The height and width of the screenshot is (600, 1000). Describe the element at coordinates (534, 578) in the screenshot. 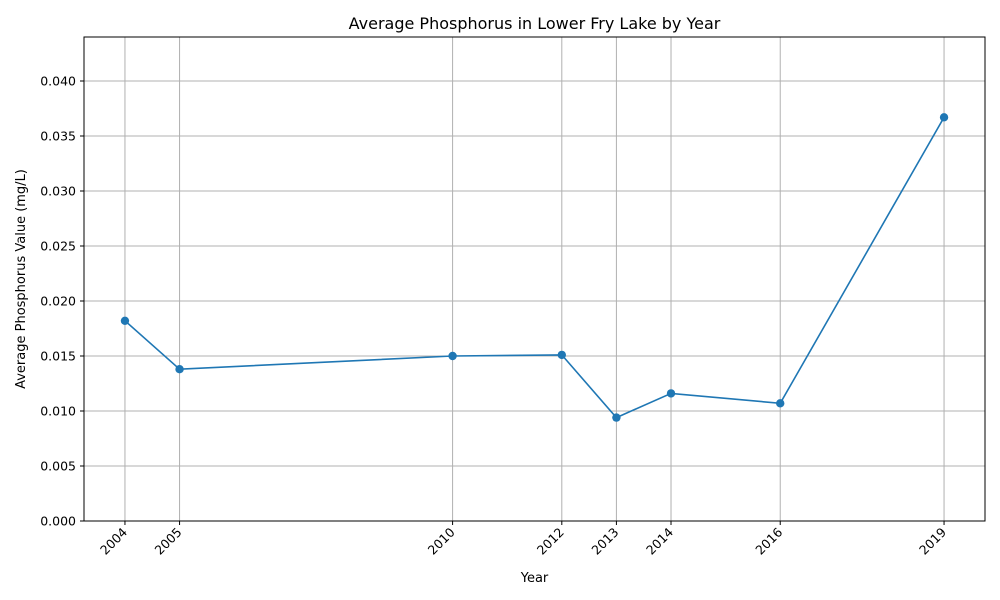

I see `x-axis-label: Year` at that location.